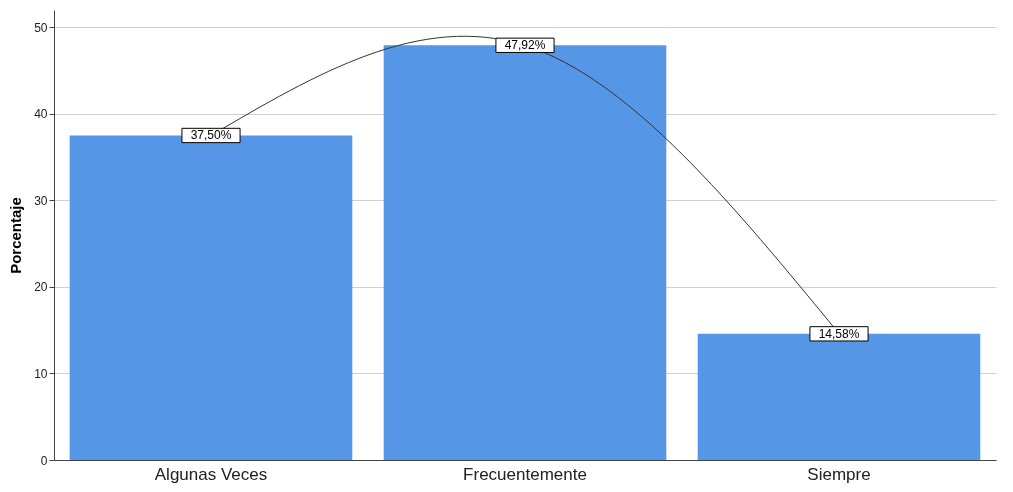  What do you see at coordinates (41, 287) in the screenshot?
I see `y-tick-label: 20` at bounding box center [41, 287].